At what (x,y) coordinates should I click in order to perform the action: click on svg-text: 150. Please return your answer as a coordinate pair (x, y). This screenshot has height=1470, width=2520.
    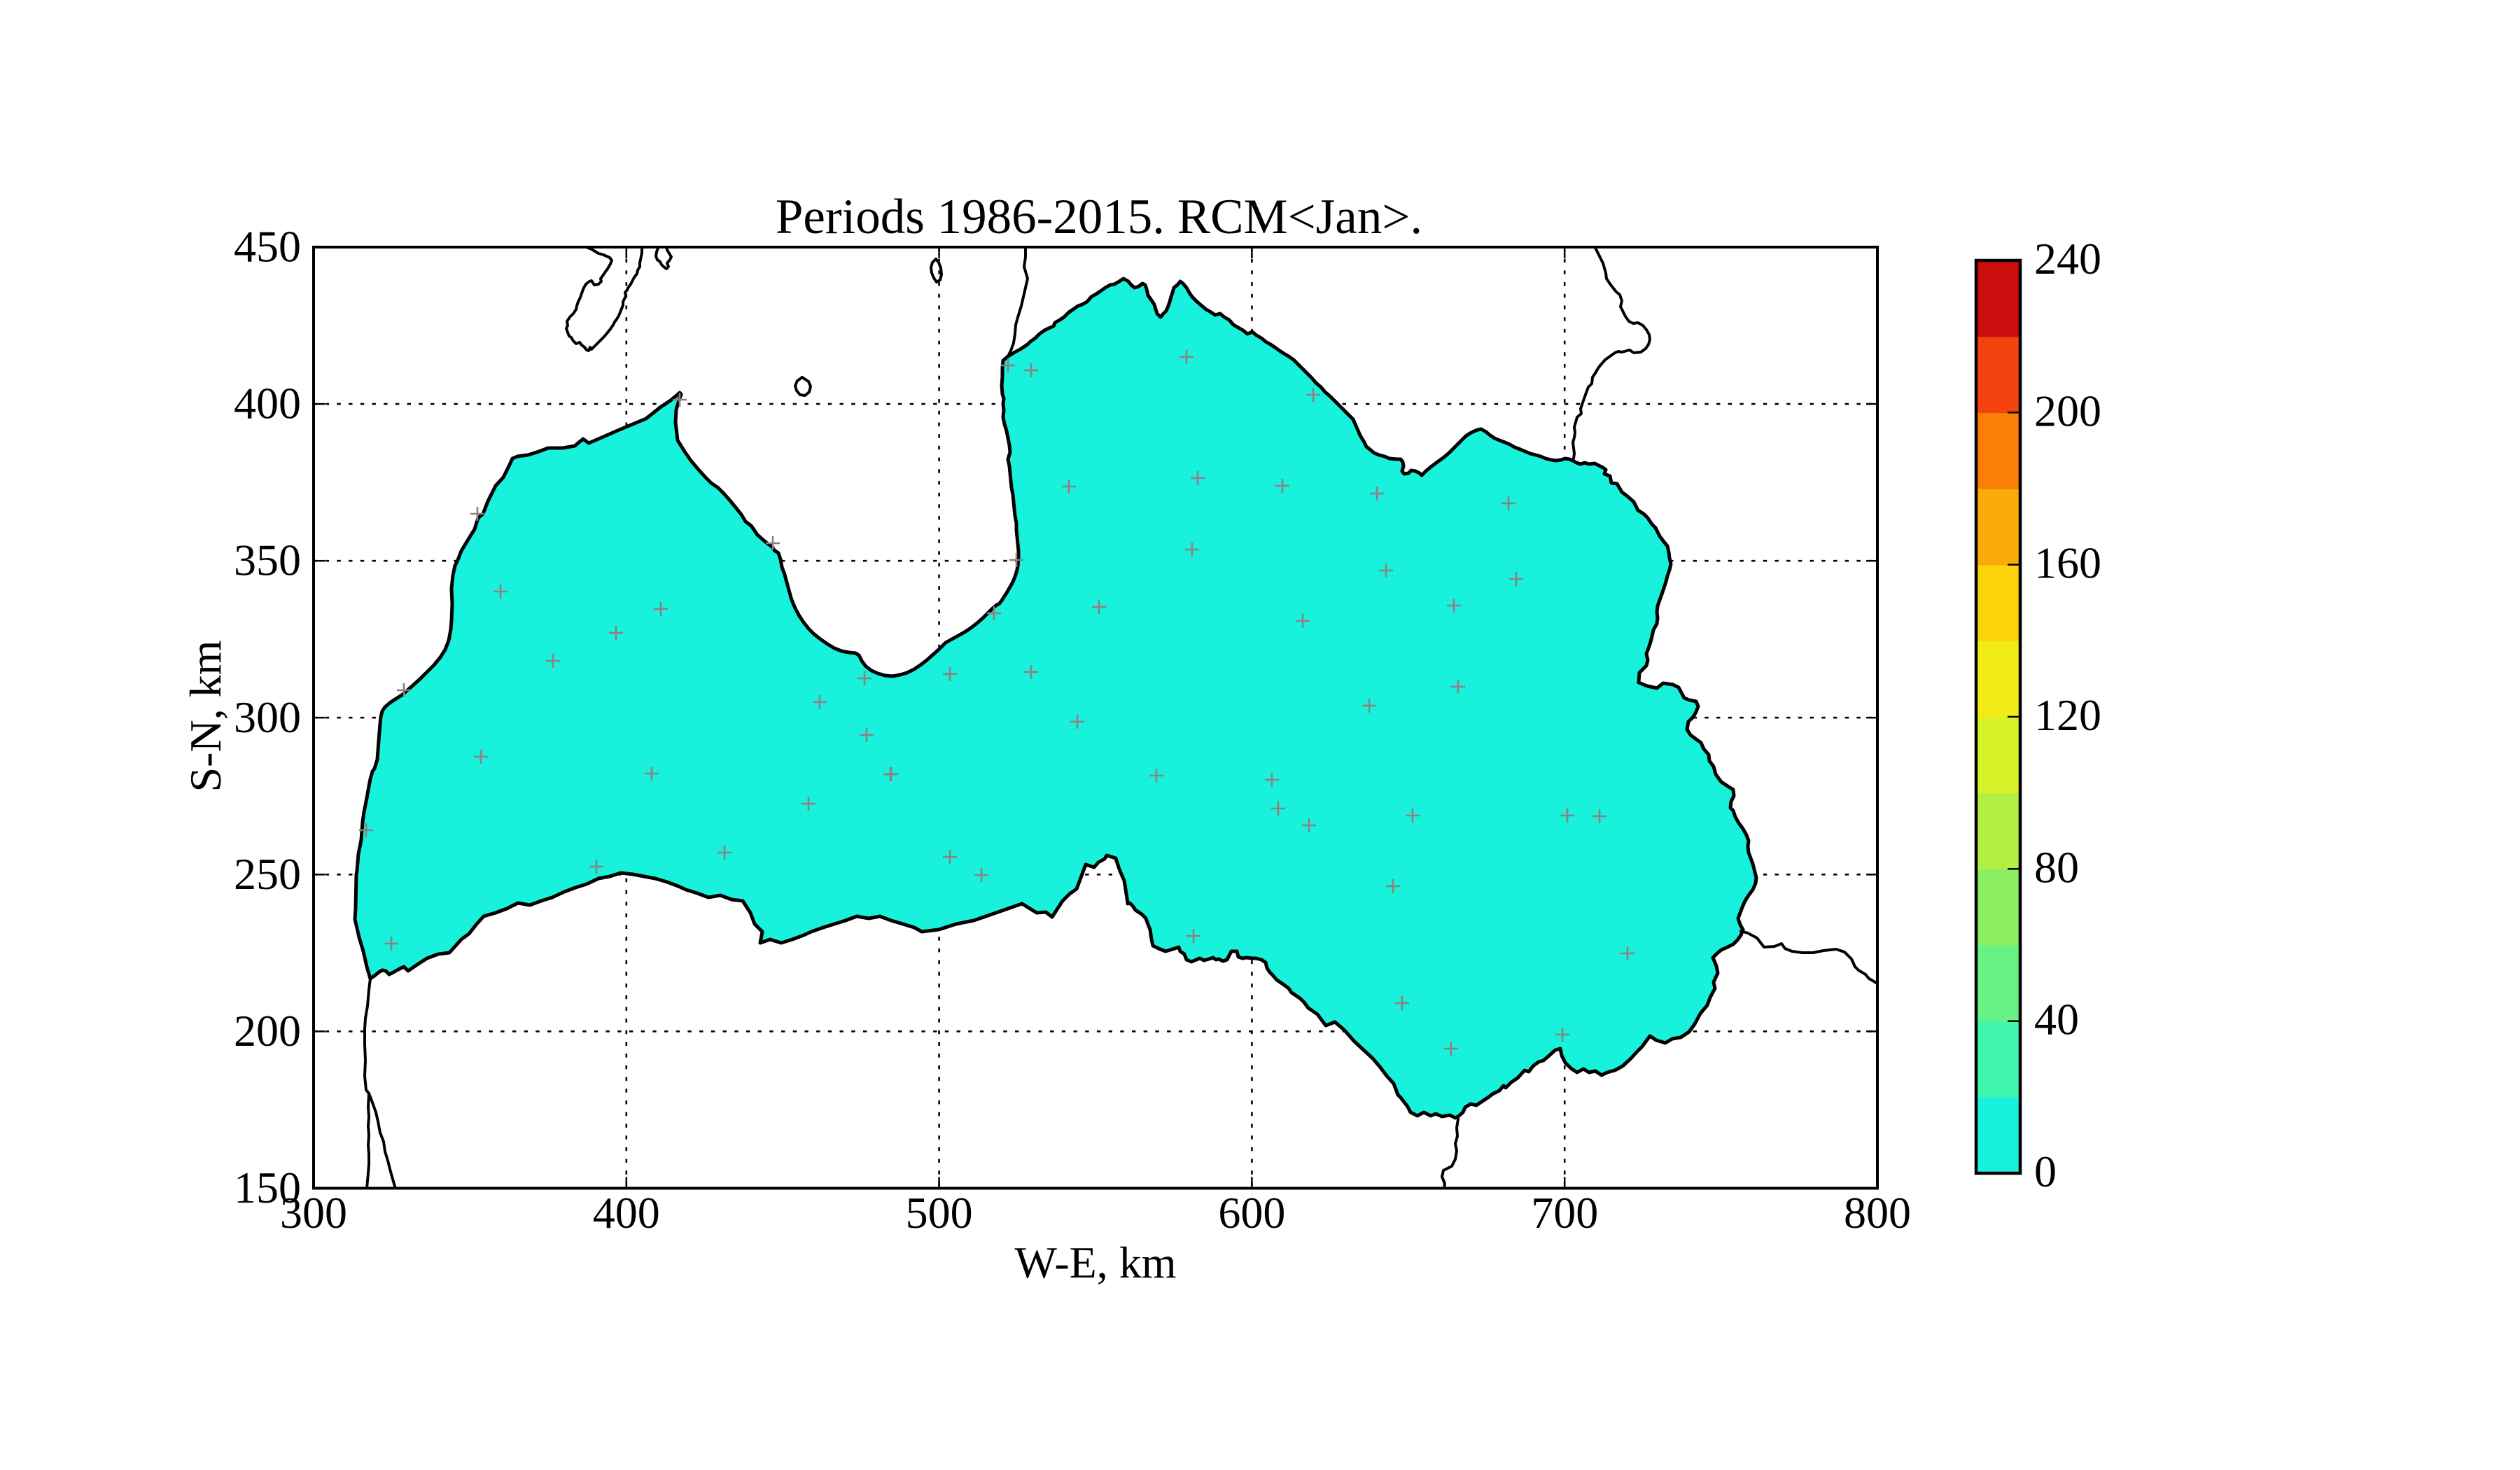
    Looking at the image, I should click on (267, 1187).